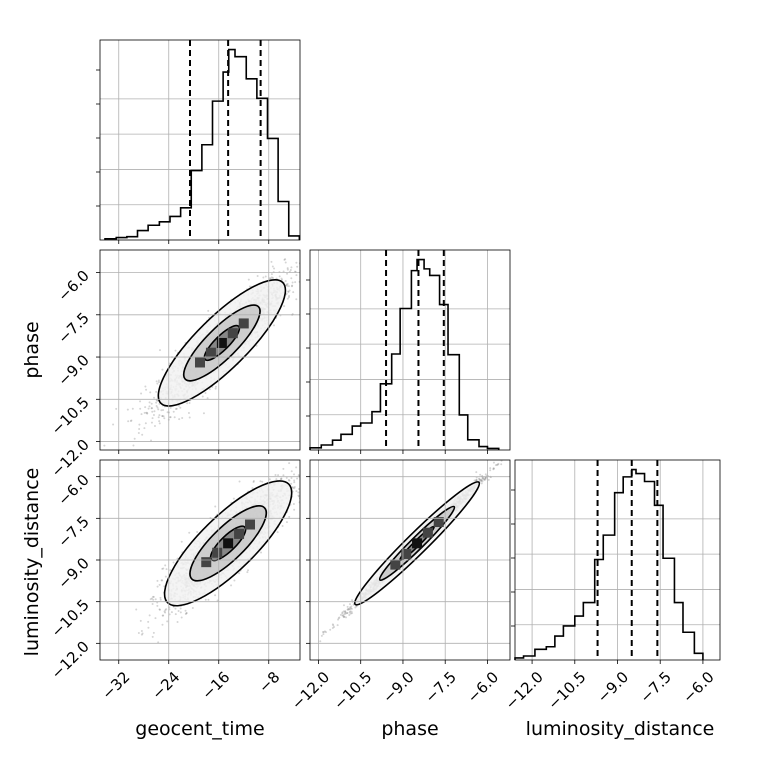 Image resolution: width=760 pixels, height=760 pixels. I want to click on x-tick-label: −12.0, so click(524, 690).